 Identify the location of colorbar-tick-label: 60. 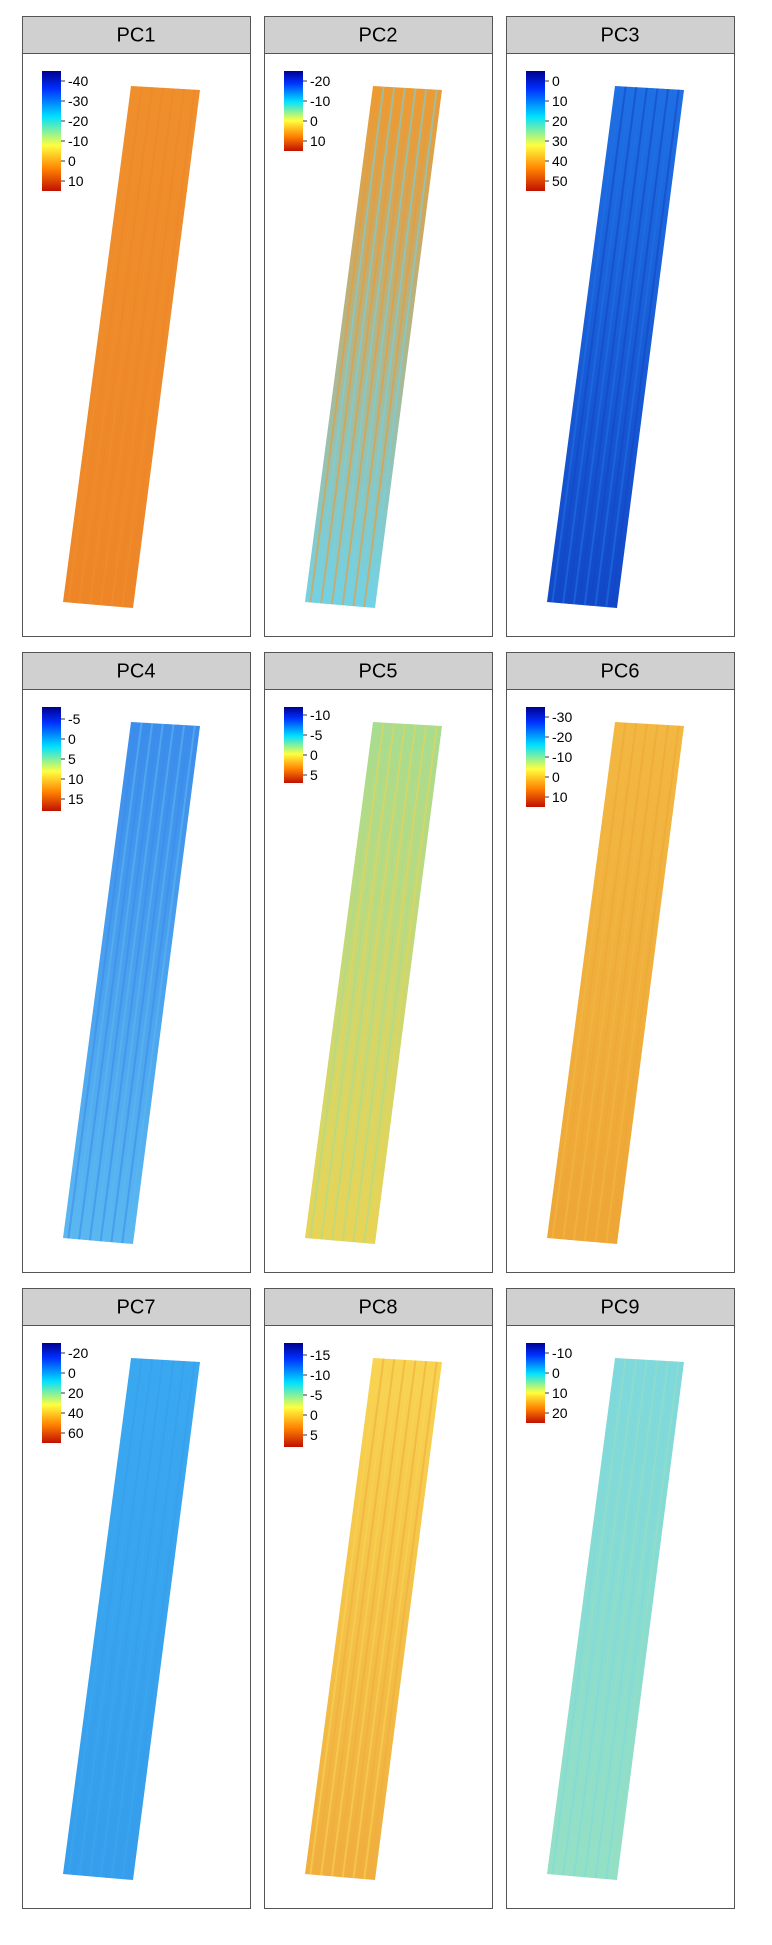
(76, 1433).